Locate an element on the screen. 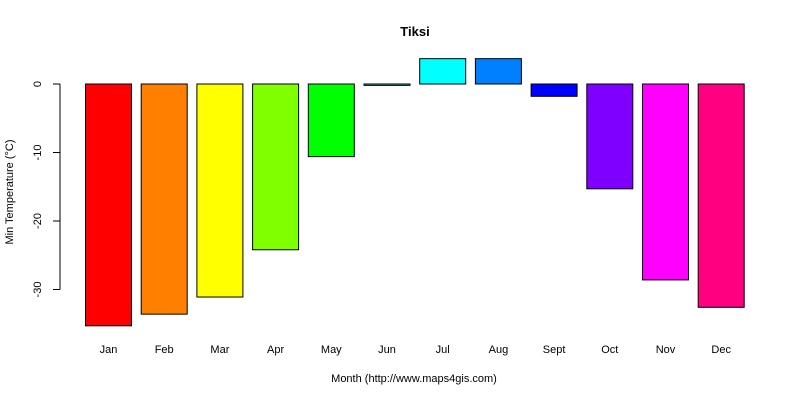 The image size is (800, 400). chart-title: Tiksi is located at coordinates (414, 31).